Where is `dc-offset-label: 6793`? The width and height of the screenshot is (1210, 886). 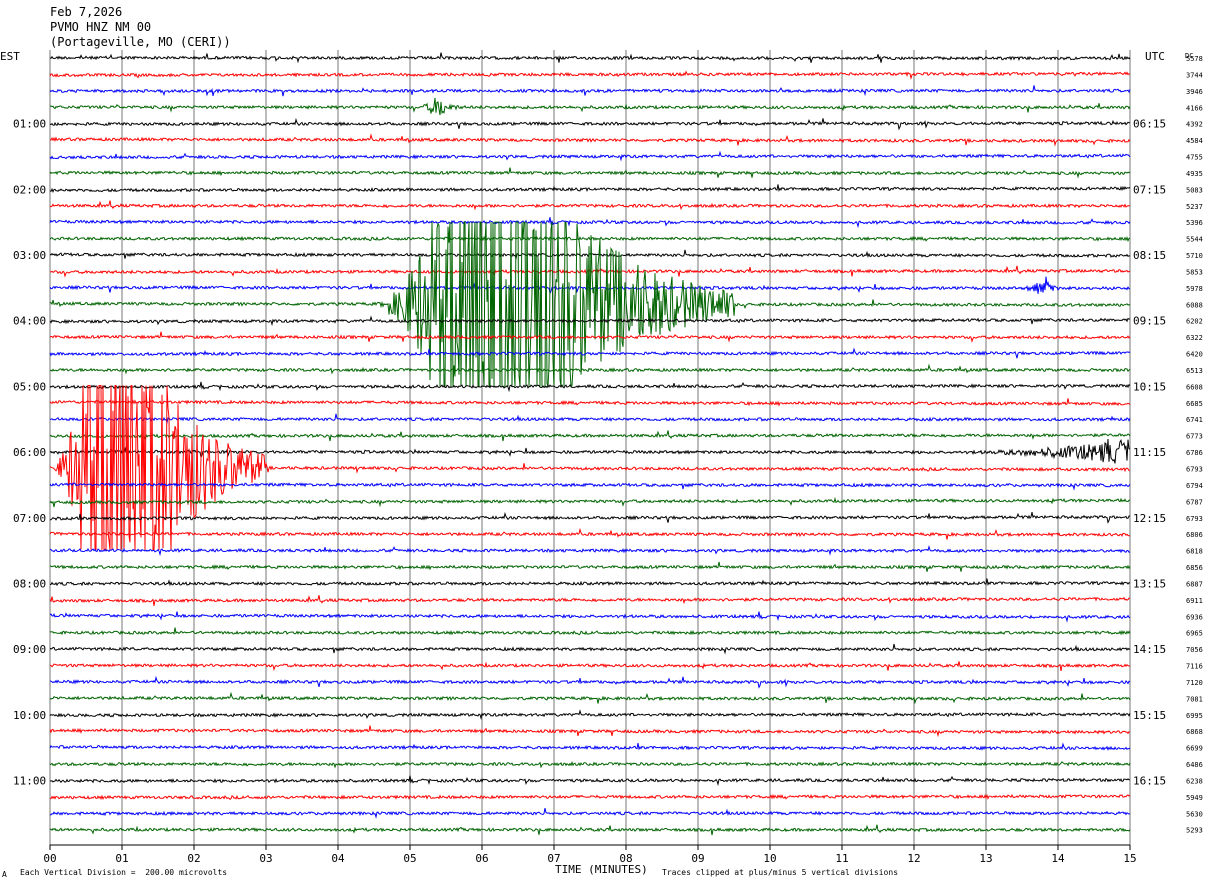
dc-offset-label: 6793 is located at coordinates (1194, 470).